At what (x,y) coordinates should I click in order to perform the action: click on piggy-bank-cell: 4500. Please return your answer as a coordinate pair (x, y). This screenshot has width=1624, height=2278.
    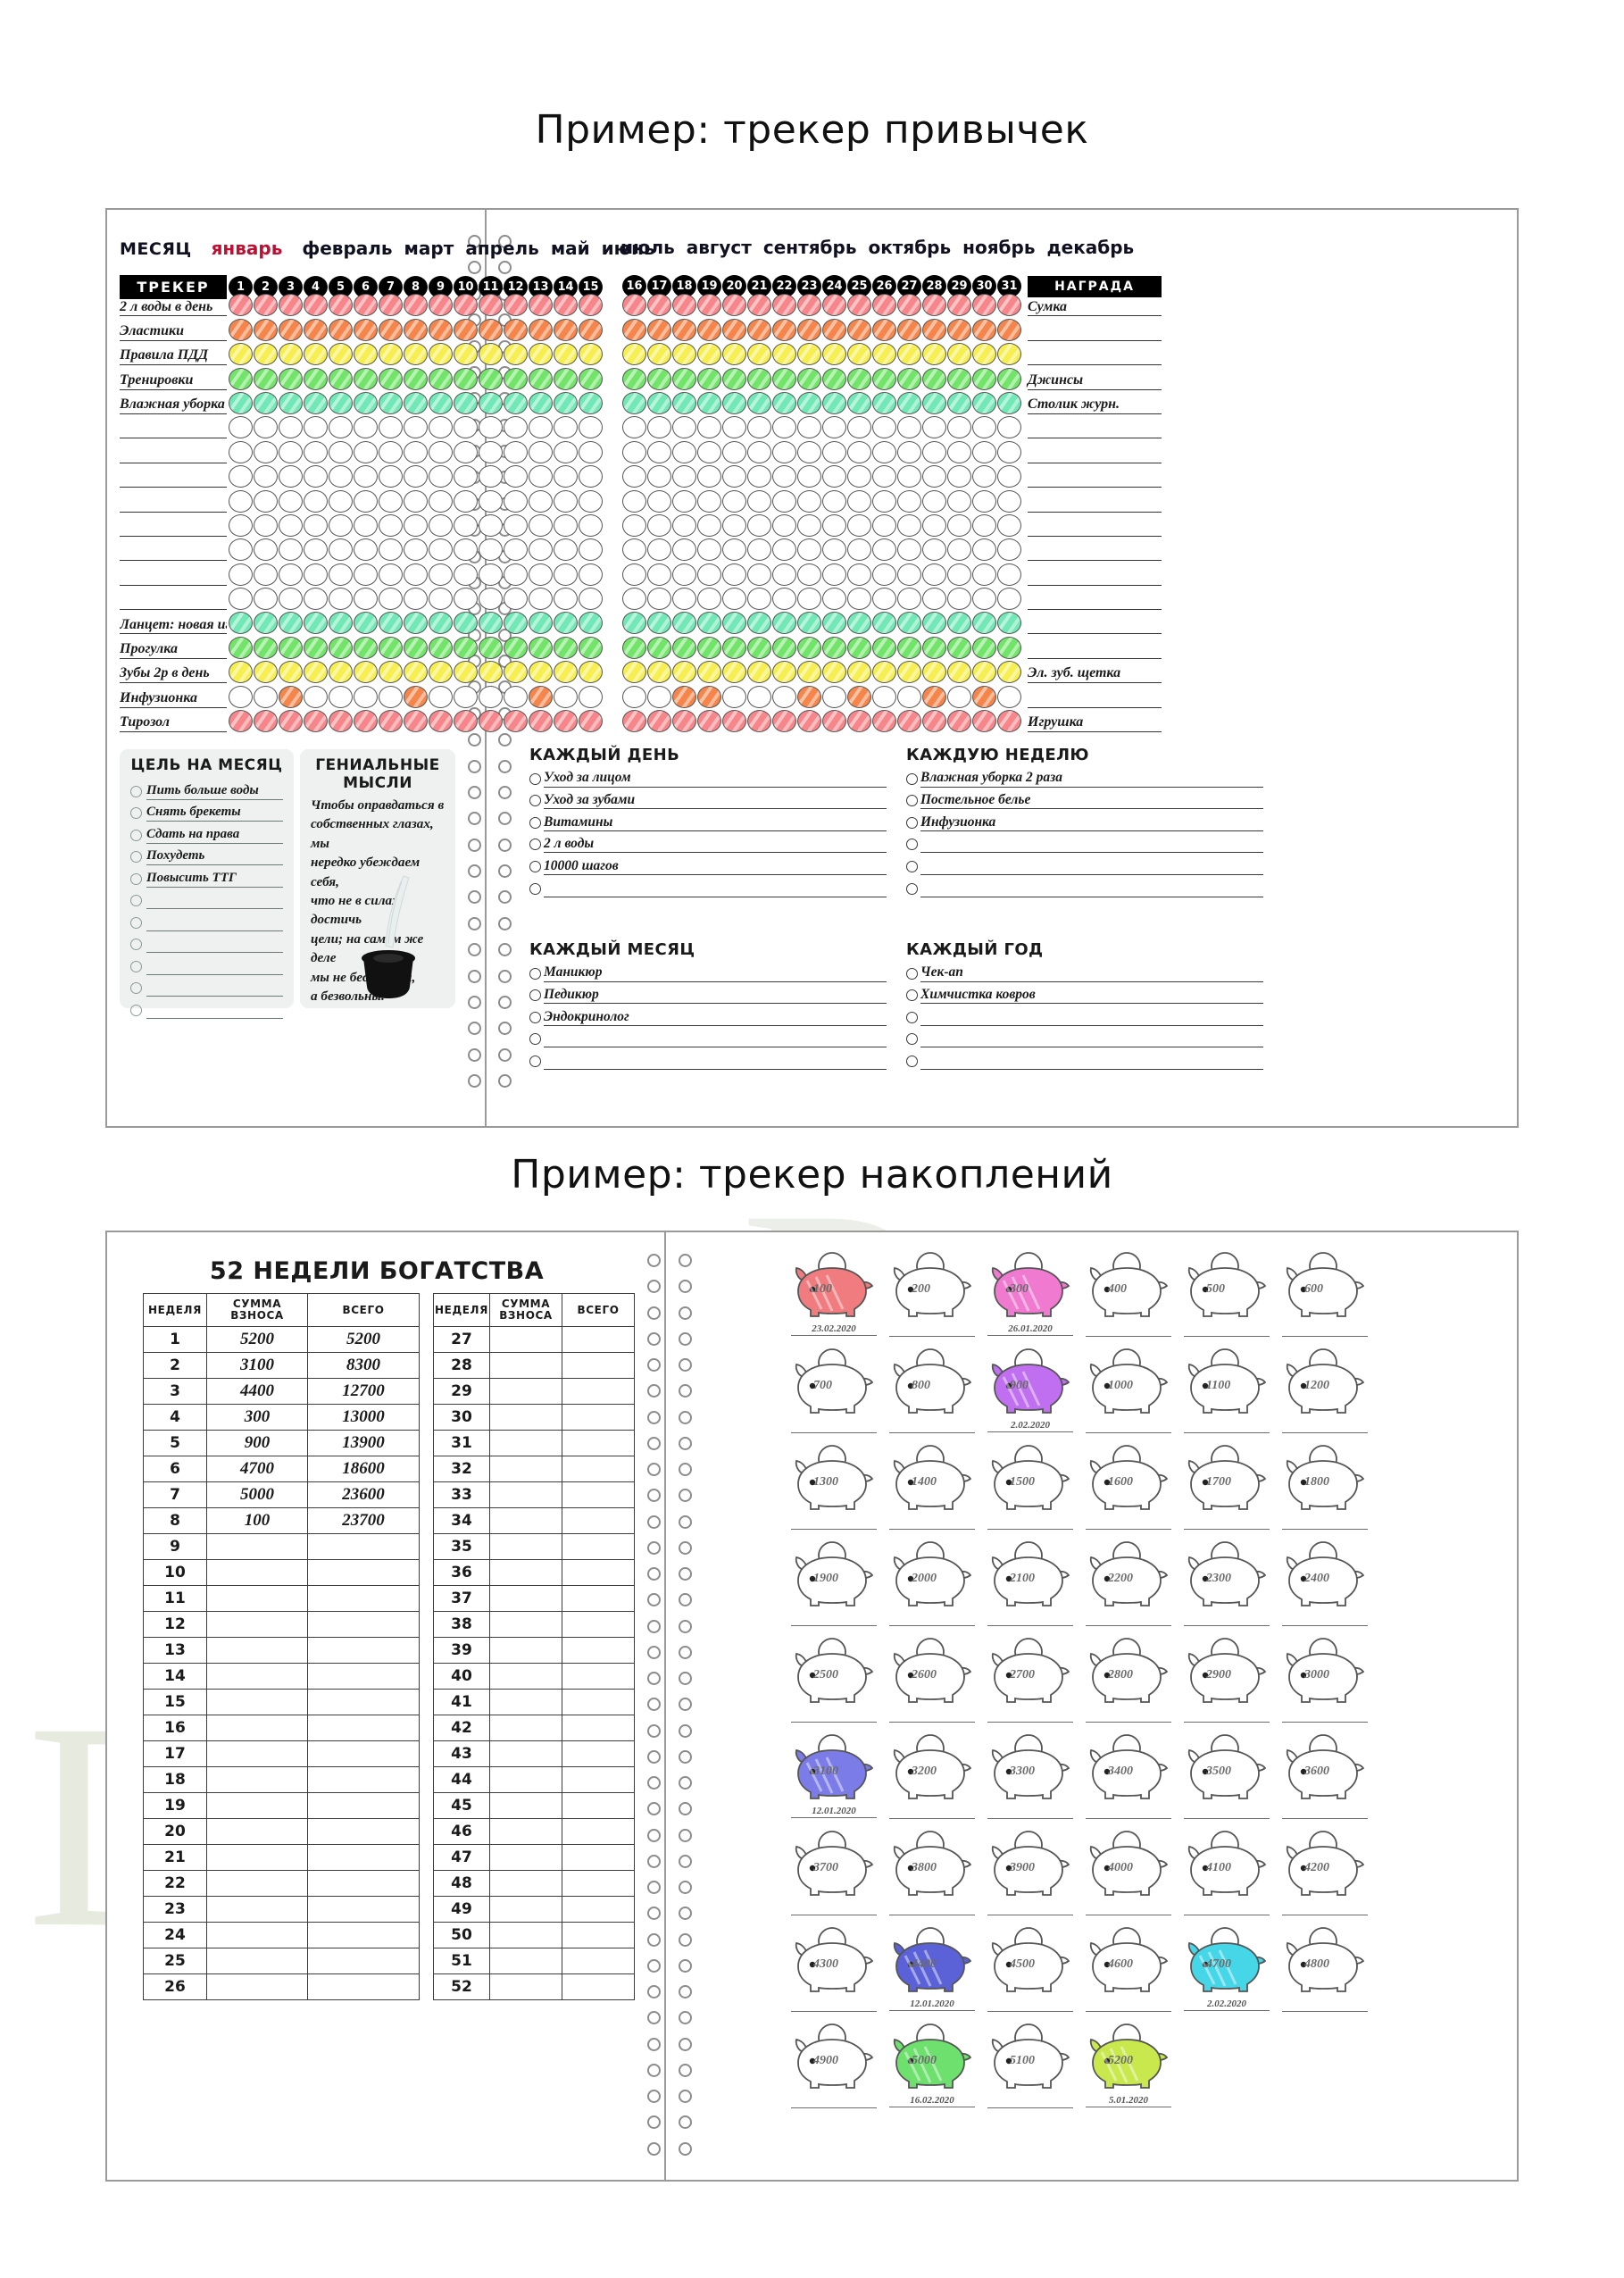
    Looking at the image, I should click on (1031, 1975).